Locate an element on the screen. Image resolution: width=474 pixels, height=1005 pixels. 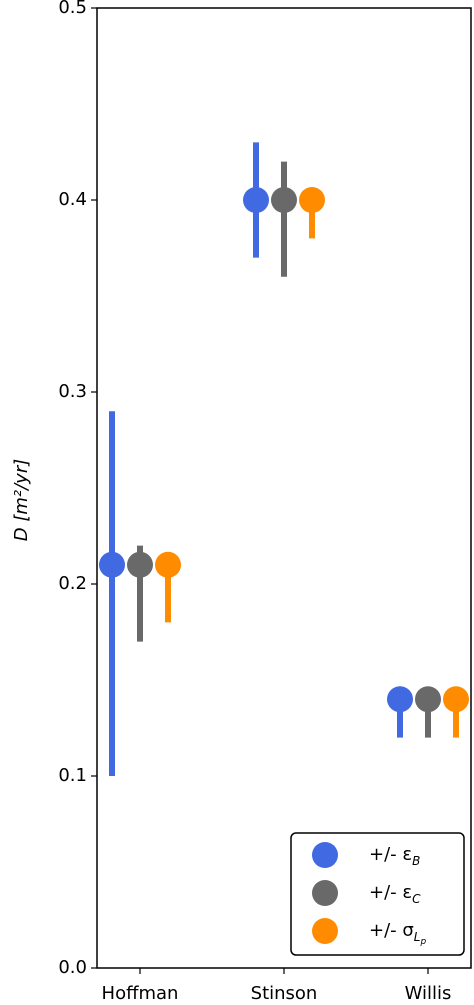
legend-label: +/- εC is located at coordinates (395, 894).